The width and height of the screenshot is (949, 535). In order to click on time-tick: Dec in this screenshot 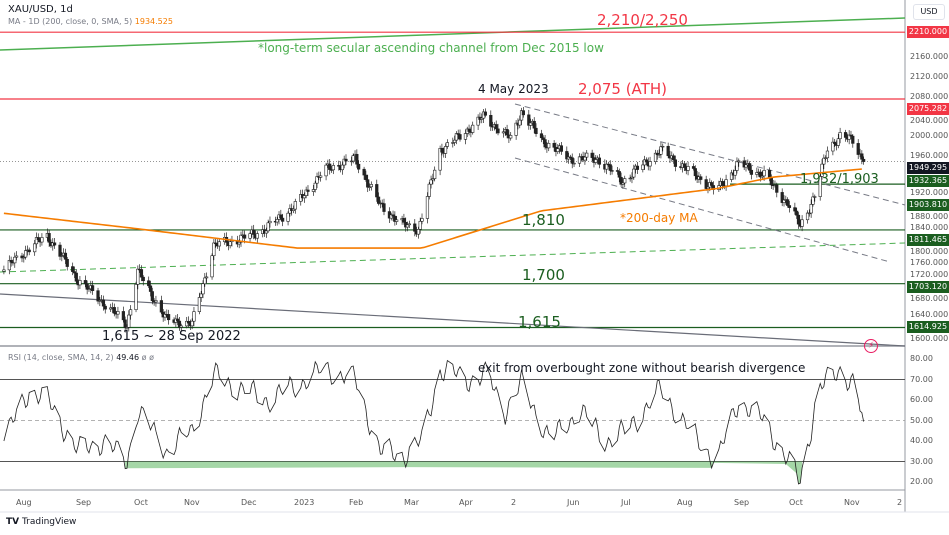, I will do `click(249, 502)`.